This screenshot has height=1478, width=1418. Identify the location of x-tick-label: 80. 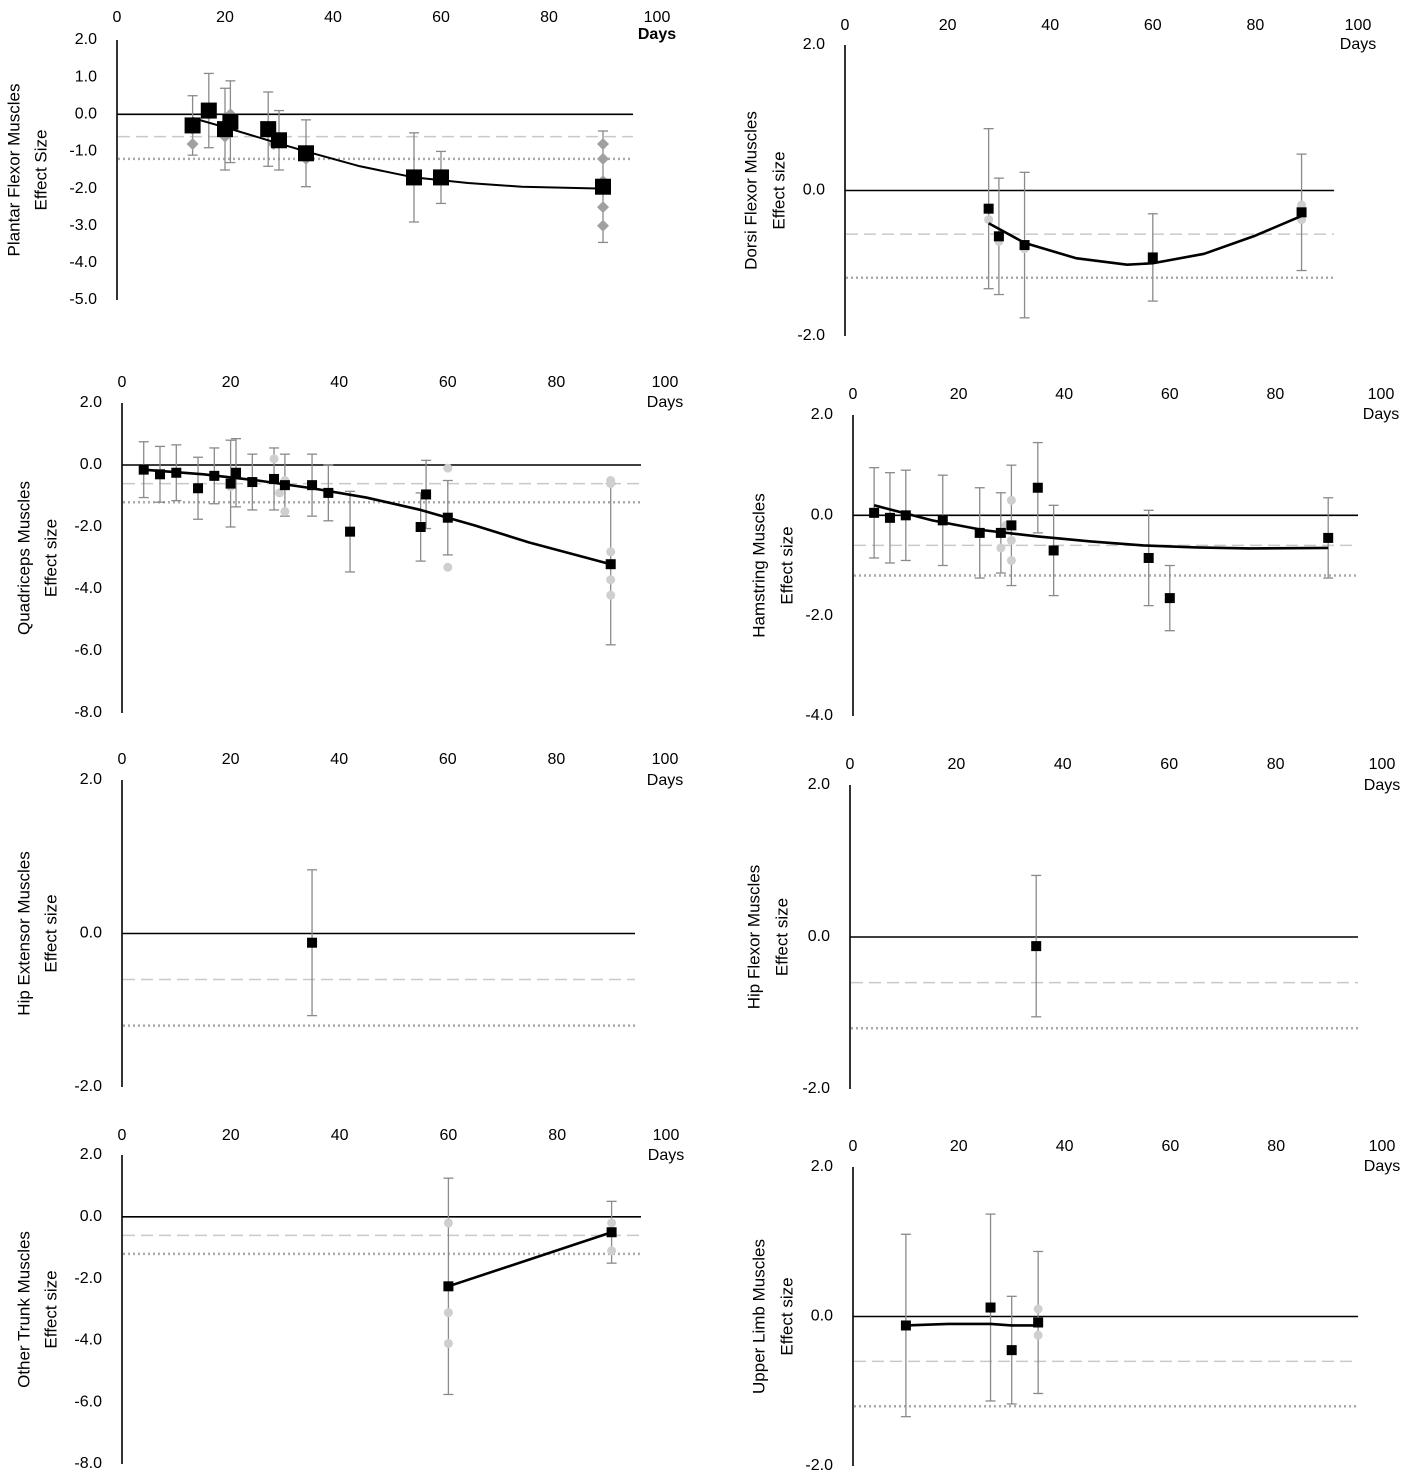
(1276, 764).